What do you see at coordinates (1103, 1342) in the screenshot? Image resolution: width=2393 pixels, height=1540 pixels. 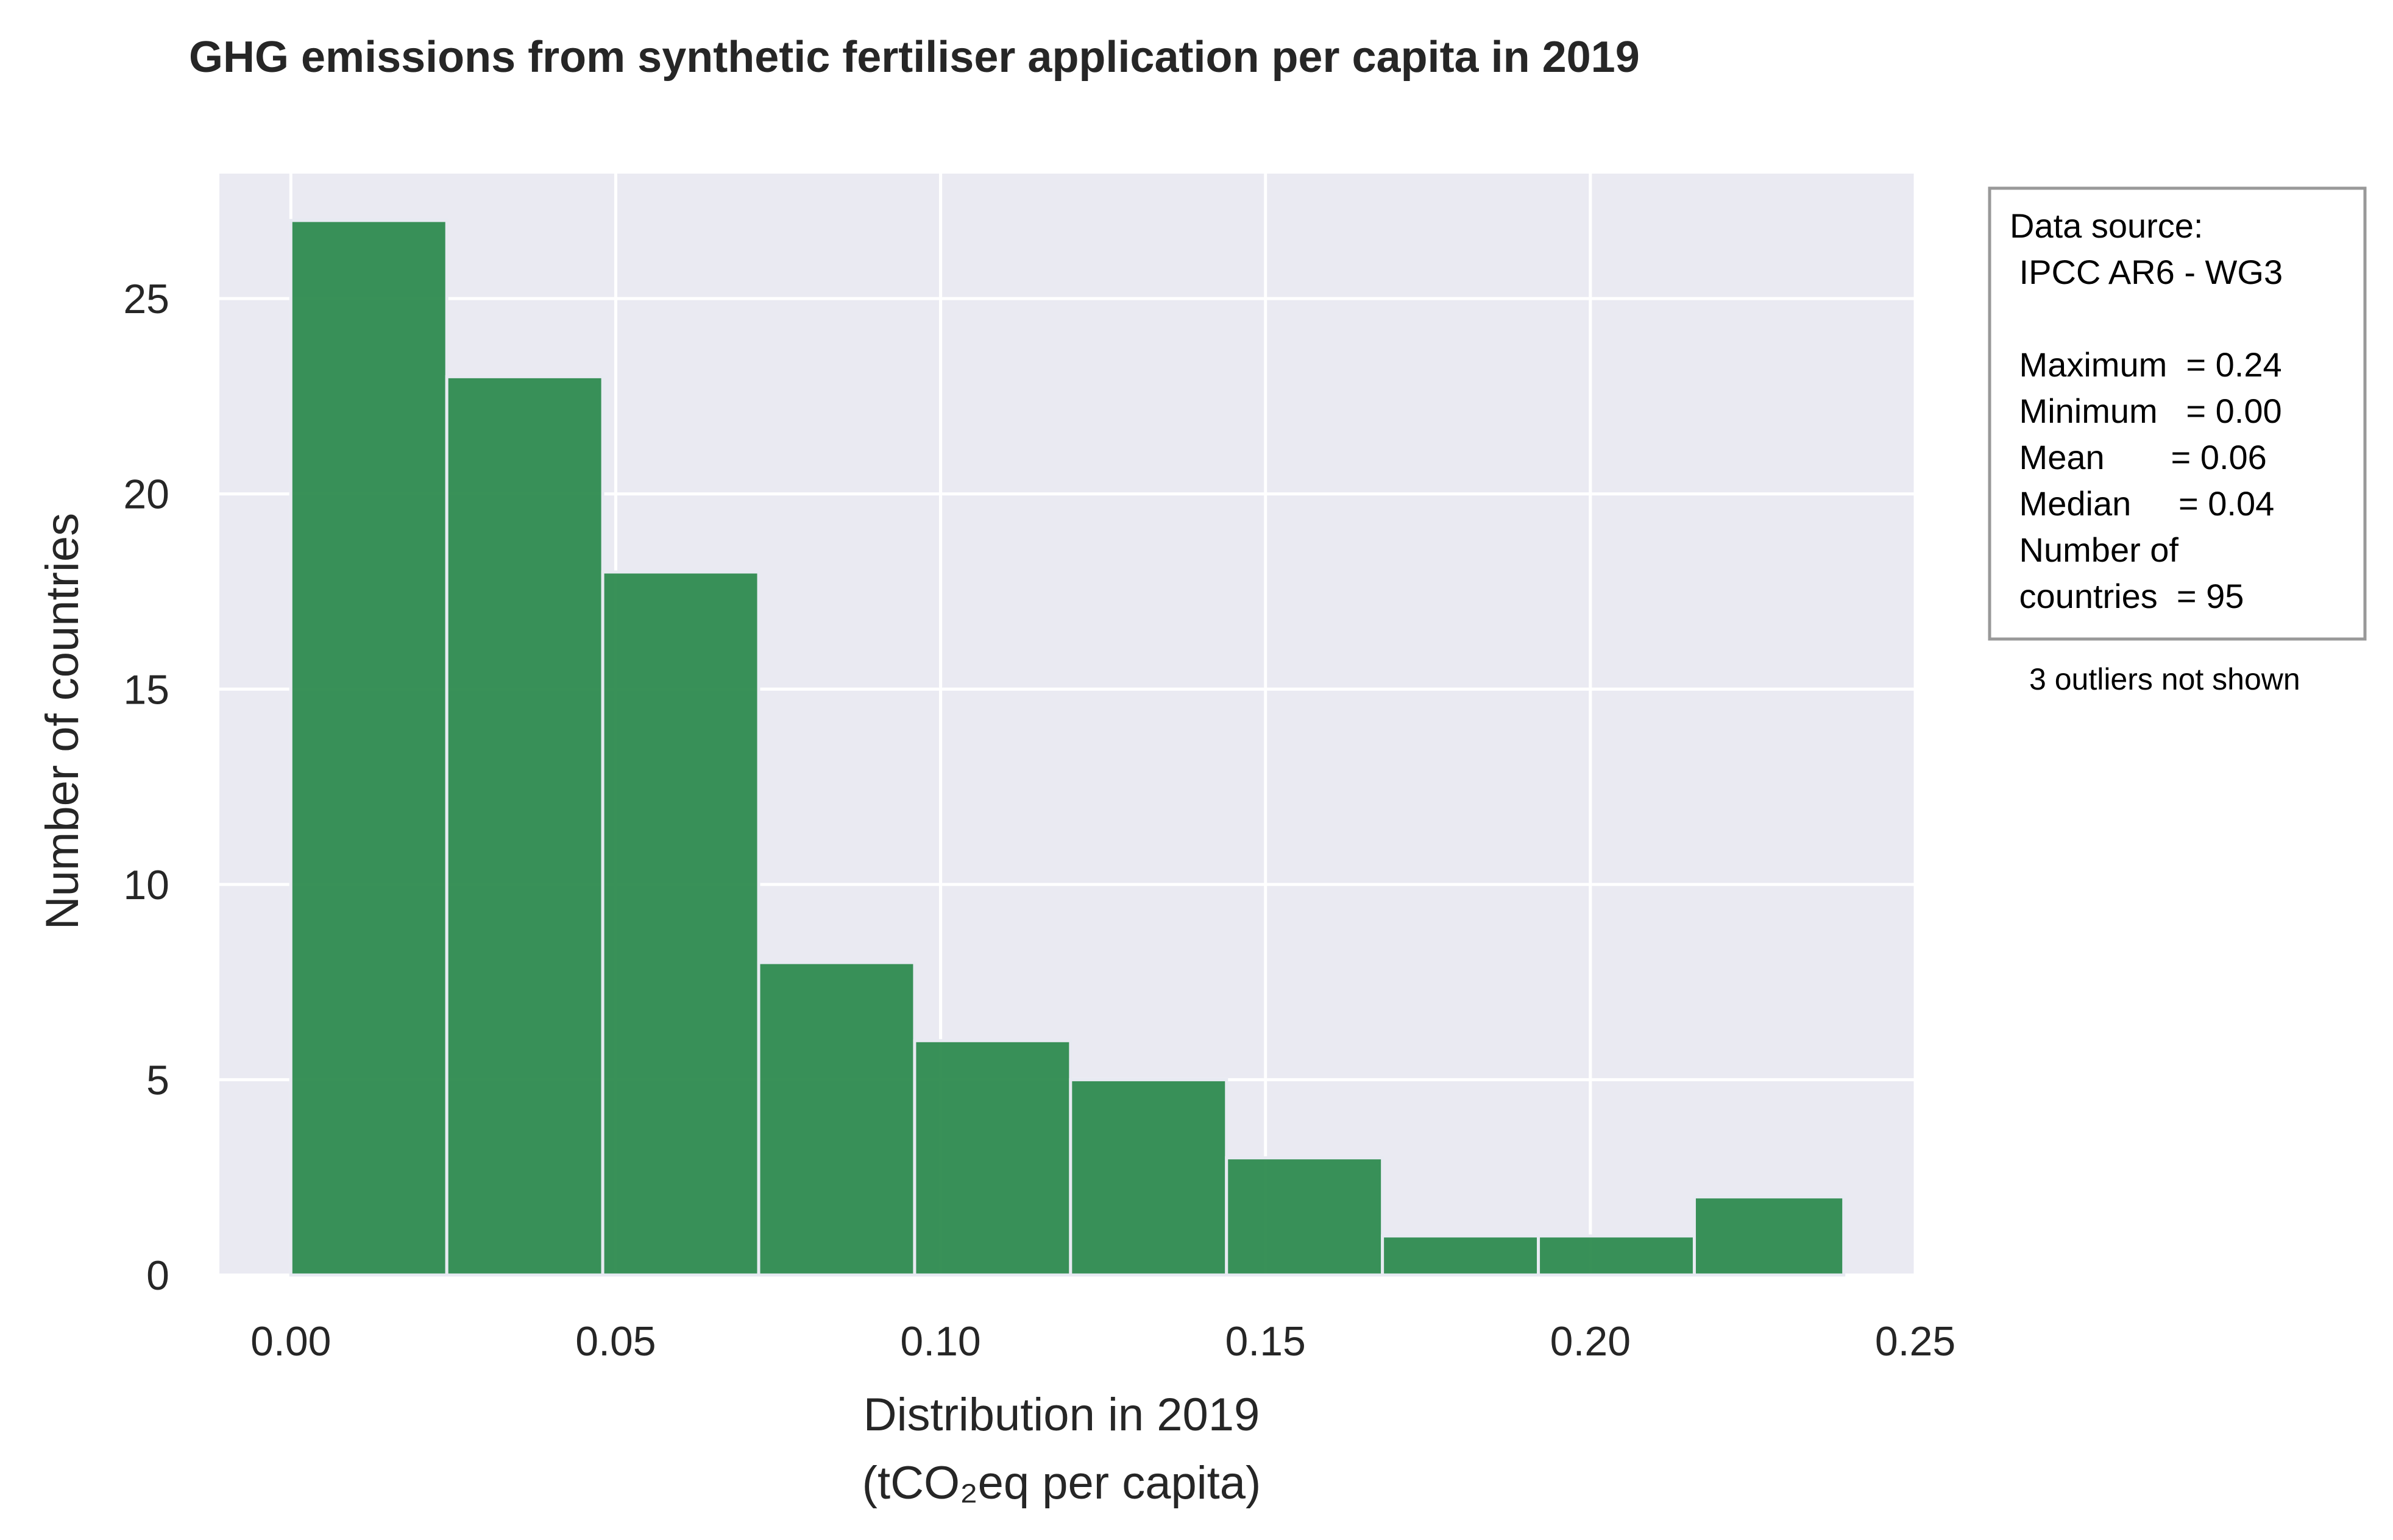 I see `x-axis-ticks: 0.00 0.05 0.10 0.15 0.20 0.25` at bounding box center [1103, 1342].